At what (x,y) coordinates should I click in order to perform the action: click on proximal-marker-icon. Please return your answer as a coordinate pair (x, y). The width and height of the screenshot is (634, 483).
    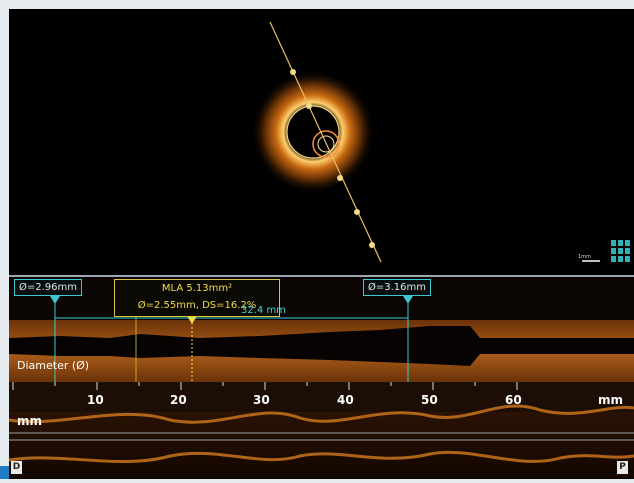
    Looking at the image, I should click on (55, 300).